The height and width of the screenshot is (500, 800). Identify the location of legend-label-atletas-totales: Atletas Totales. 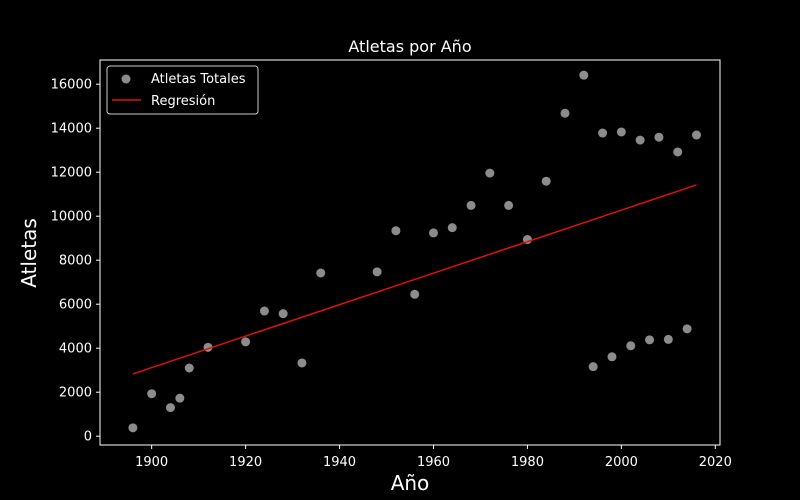
(198, 79).